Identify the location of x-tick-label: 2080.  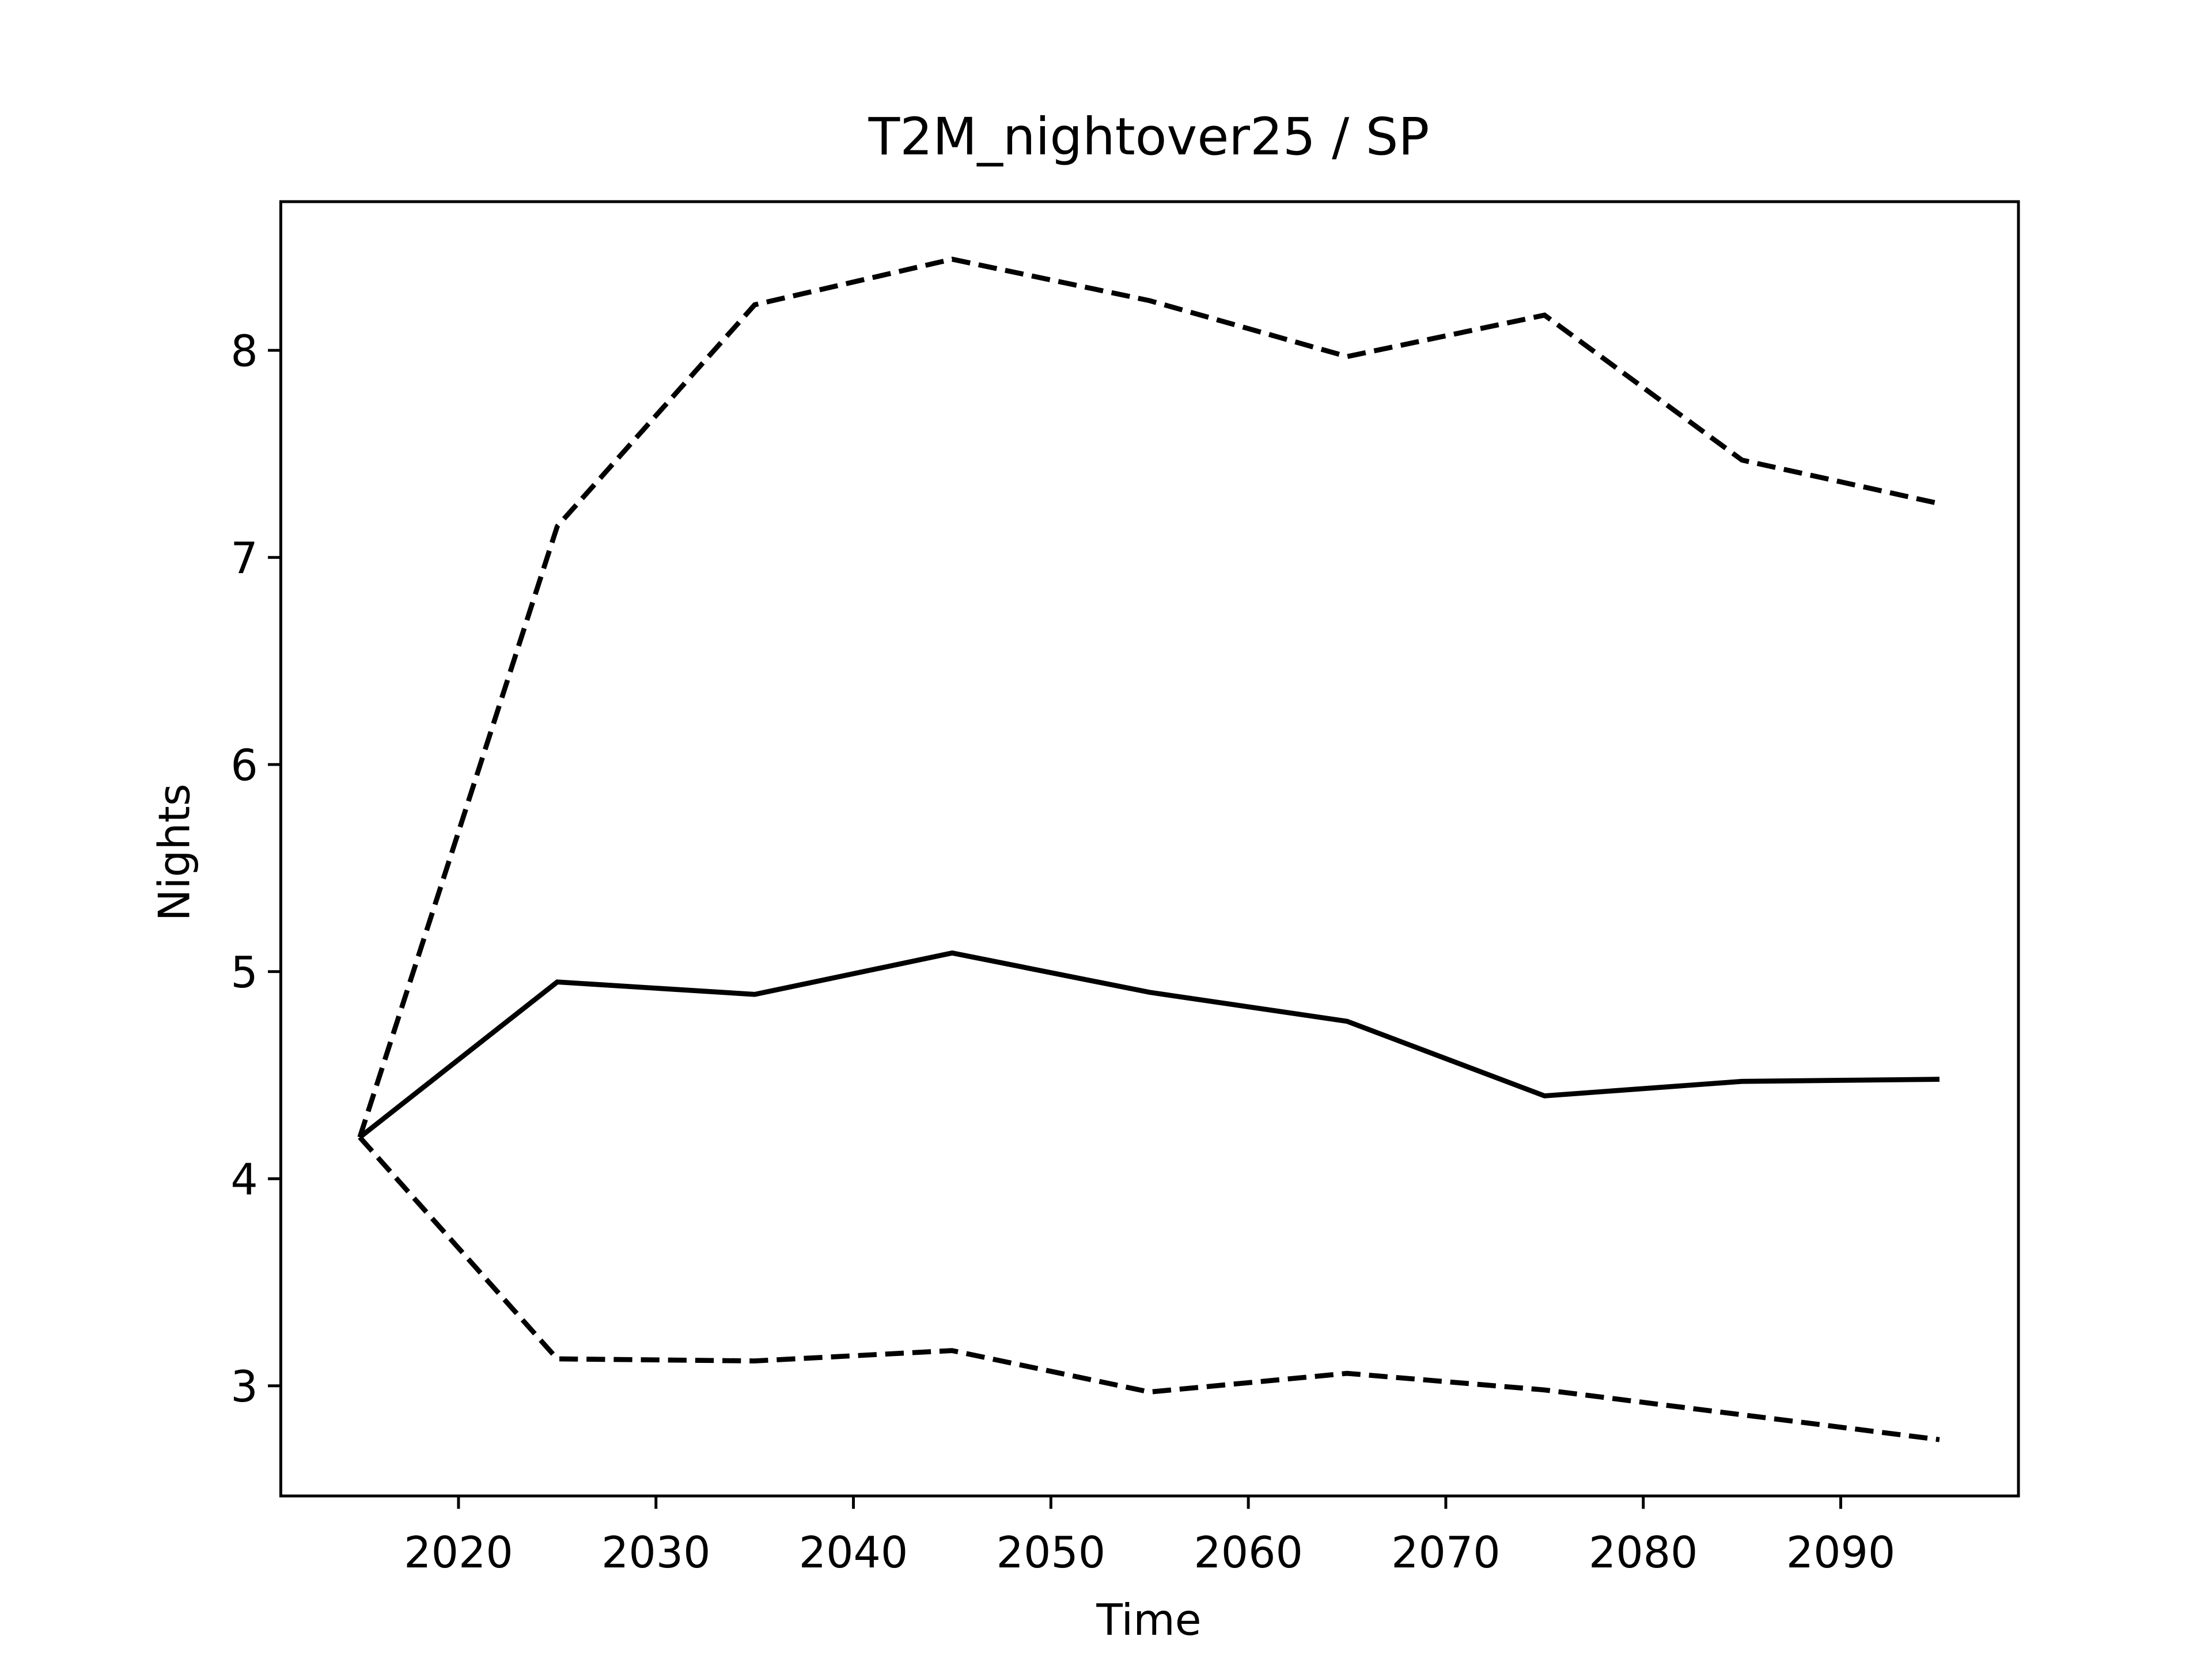
(1643, 1553).